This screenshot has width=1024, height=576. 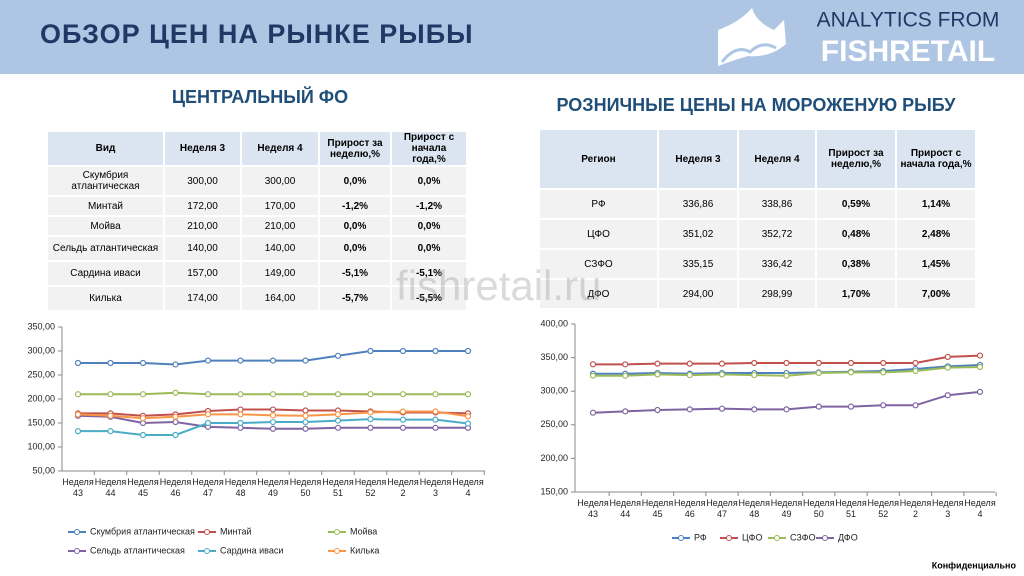 What do you see at coordinates (554, 491) in the screenshot?
I see `y-tick-label: 150,00` at bounding box center [554, 491].